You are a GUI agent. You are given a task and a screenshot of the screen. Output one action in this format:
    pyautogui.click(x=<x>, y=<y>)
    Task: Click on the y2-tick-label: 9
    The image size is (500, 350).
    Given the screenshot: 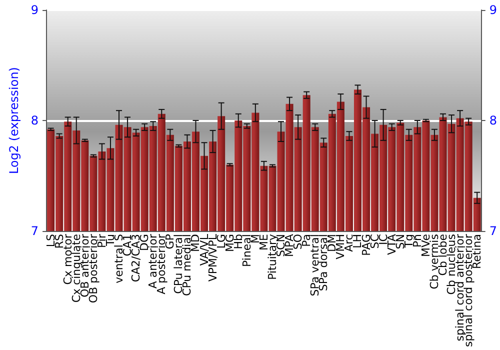 What is the action you would take?
    pyautogui.click(x=493, y=10)
    